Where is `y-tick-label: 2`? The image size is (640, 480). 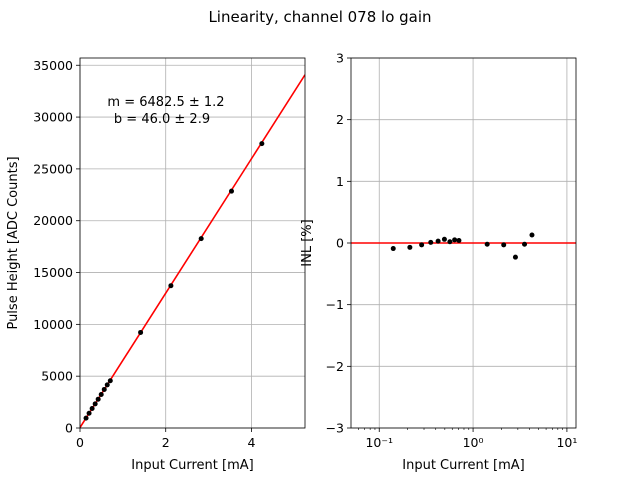
y-tick-label: 2 is located at coordinates (340, 119).